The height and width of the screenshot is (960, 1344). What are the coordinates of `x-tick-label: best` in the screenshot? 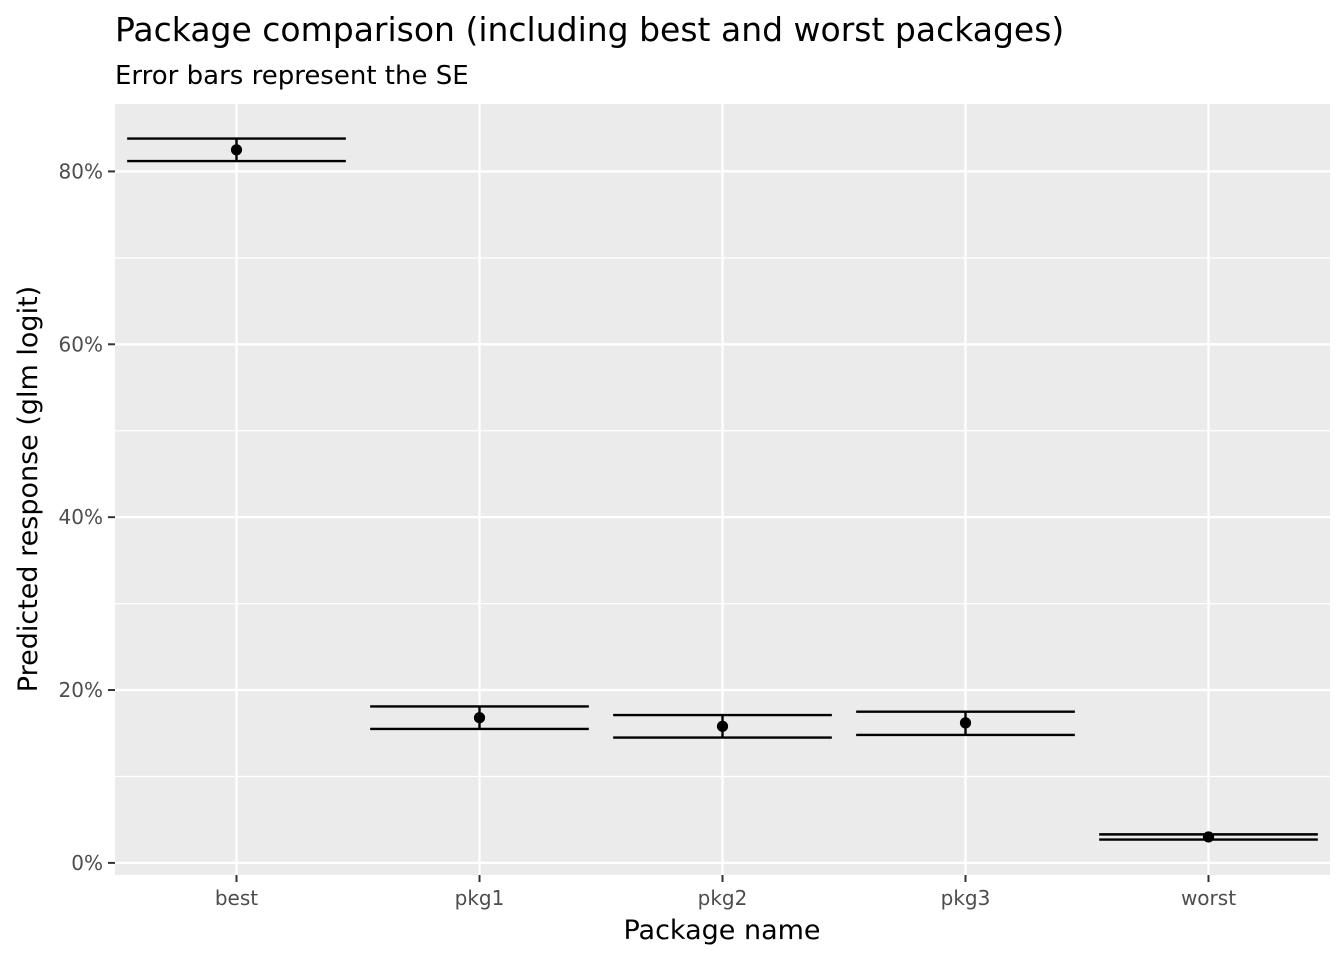 It's located at (236, 898).